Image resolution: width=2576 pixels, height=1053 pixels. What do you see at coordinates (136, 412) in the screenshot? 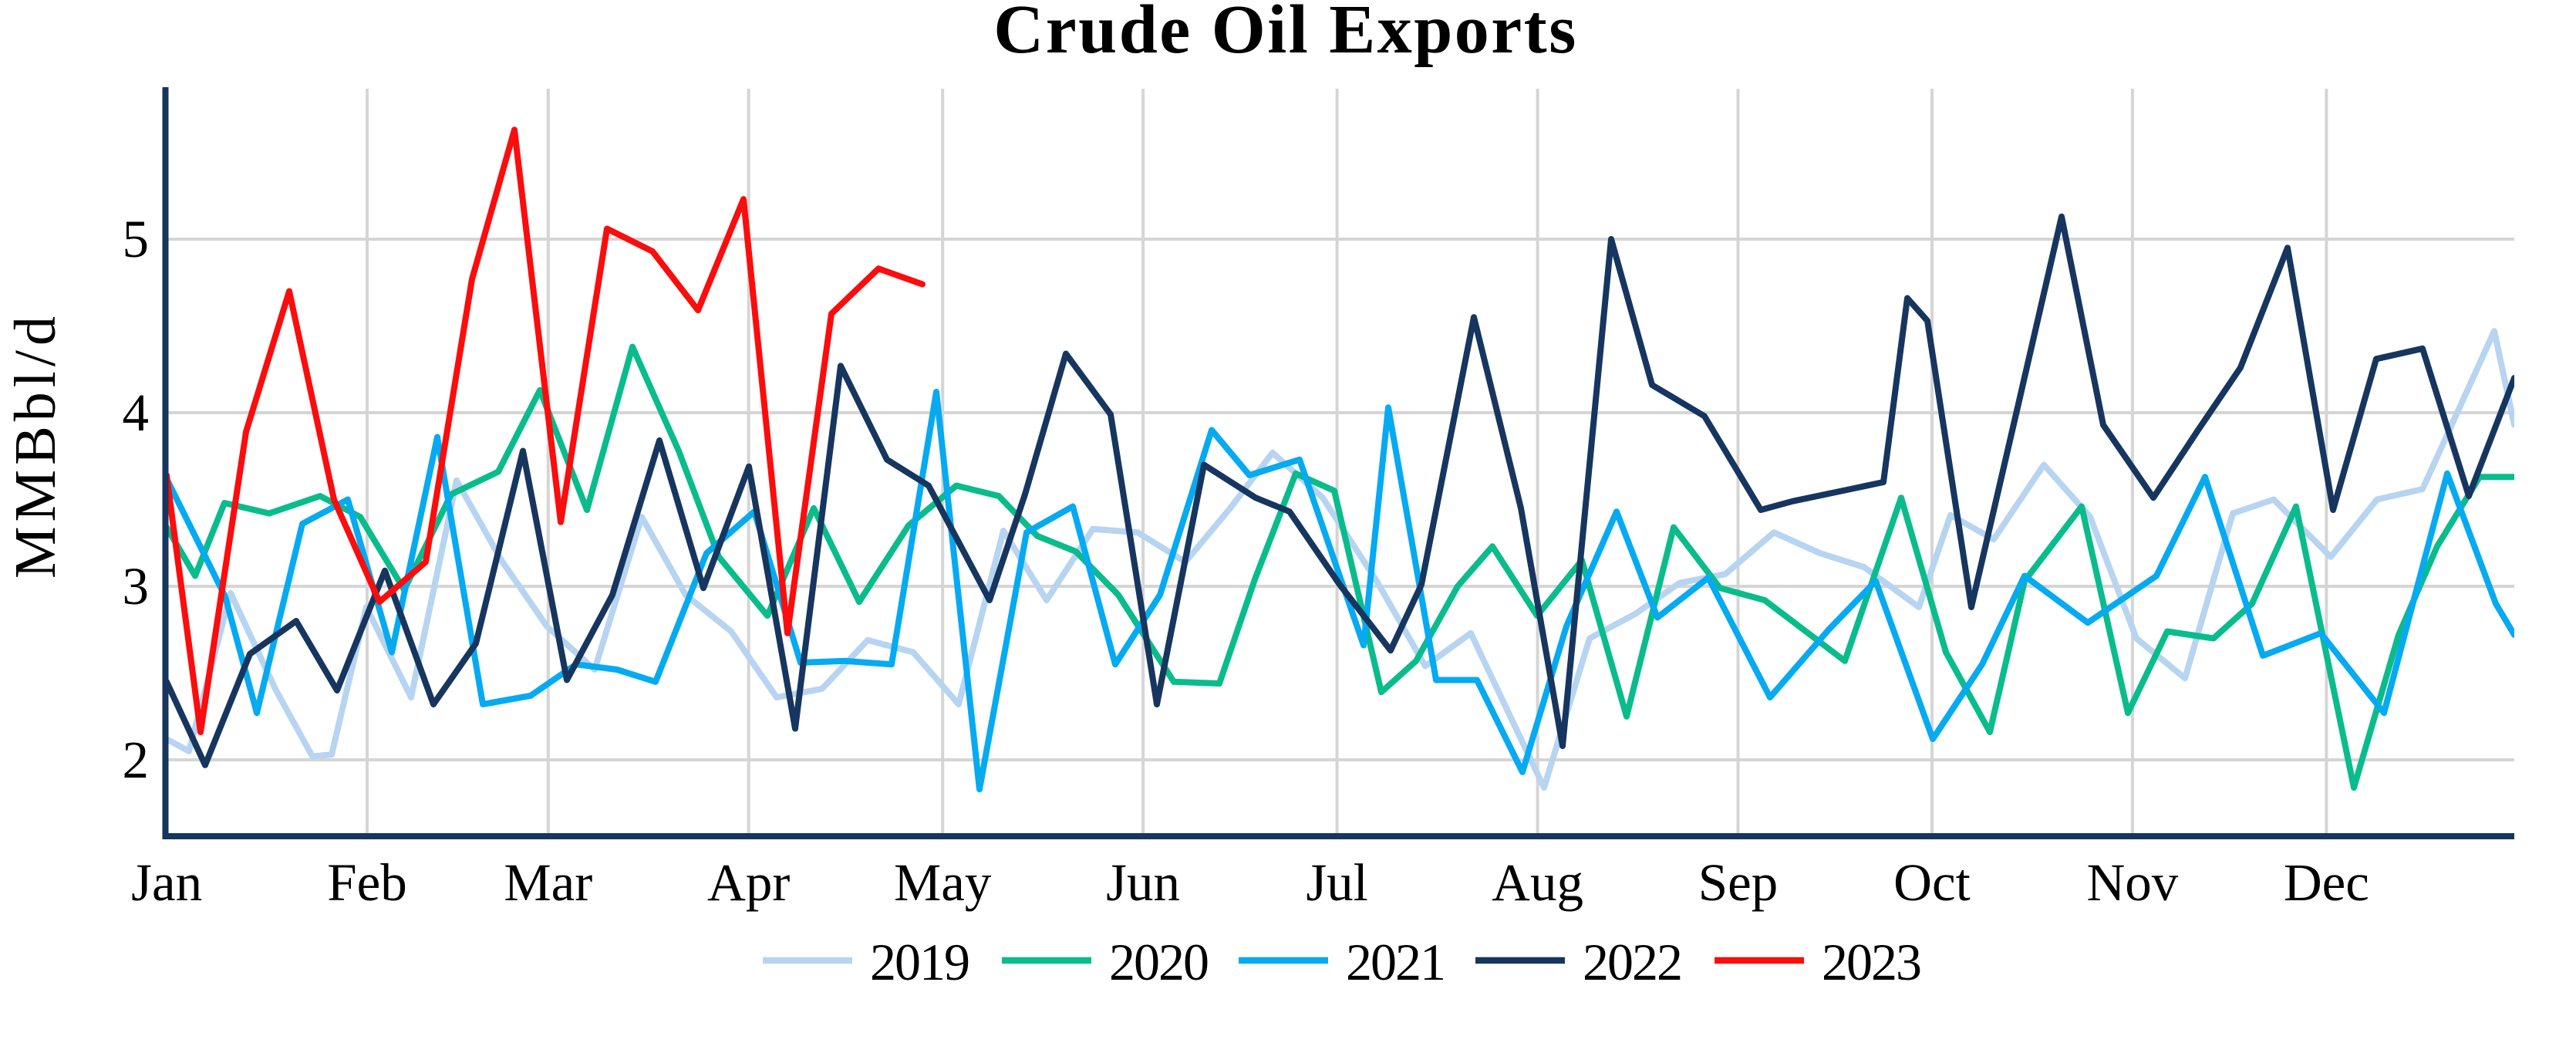
I see `svg-text: 4` at bounding box center [136, 412].